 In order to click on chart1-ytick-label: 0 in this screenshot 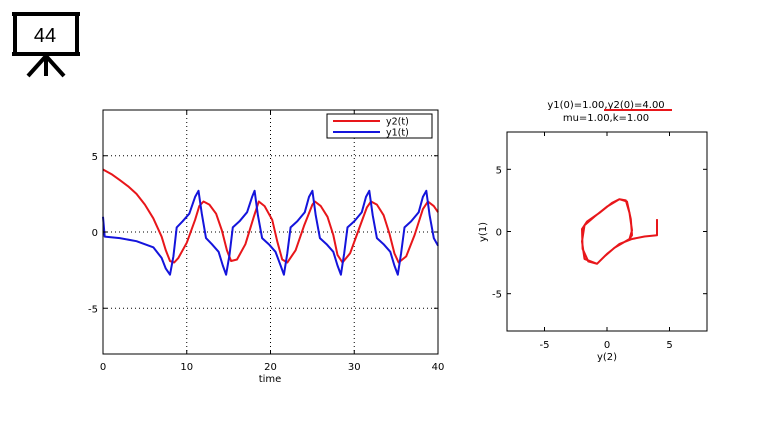, I will do `click(95, 233)`.